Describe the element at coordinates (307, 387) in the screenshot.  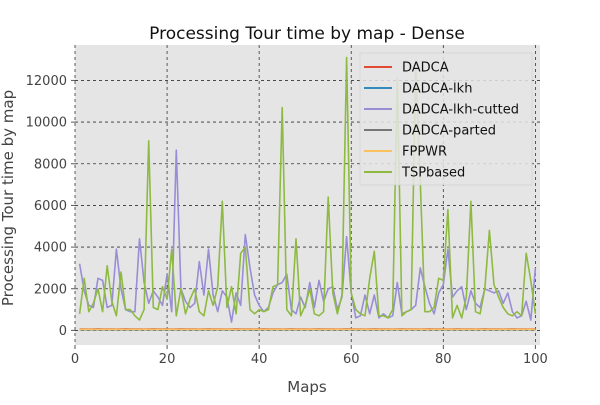
I see `x-axis-title: Maps` at that location.